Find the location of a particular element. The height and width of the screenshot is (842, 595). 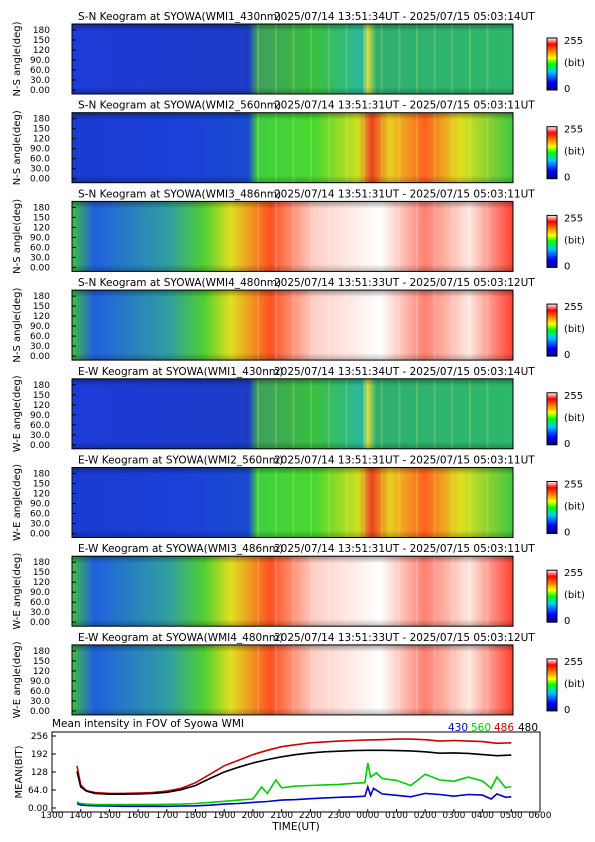

keogram-title: S-N Keogram at SYOWA(WMI3_486nm) is located at coordinates (179, 194).